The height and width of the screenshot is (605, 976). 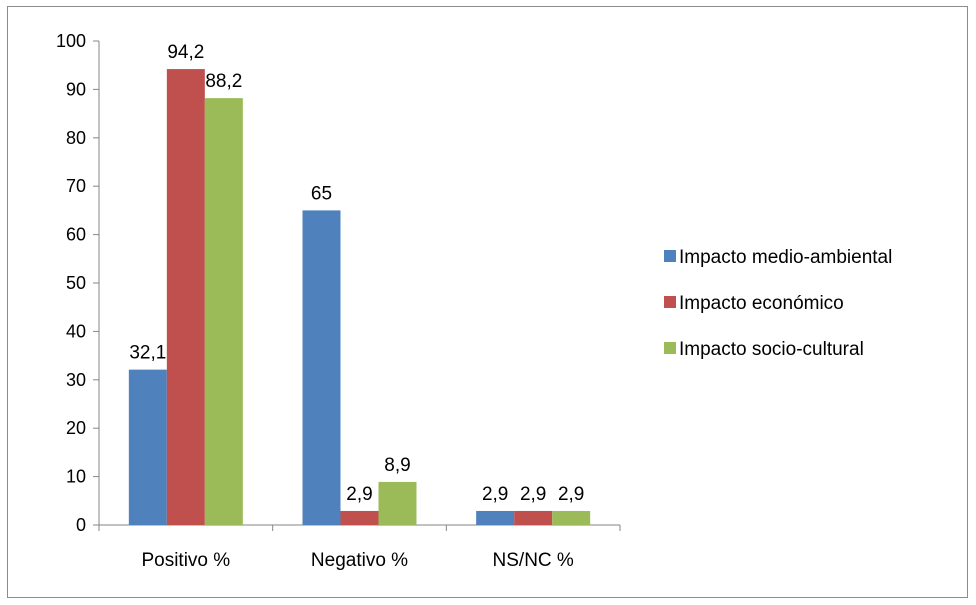 What do you see at coordinates (76, 138) in the screenshot?
I see `y-tick-label: 80` at bounding box center [76, 138].